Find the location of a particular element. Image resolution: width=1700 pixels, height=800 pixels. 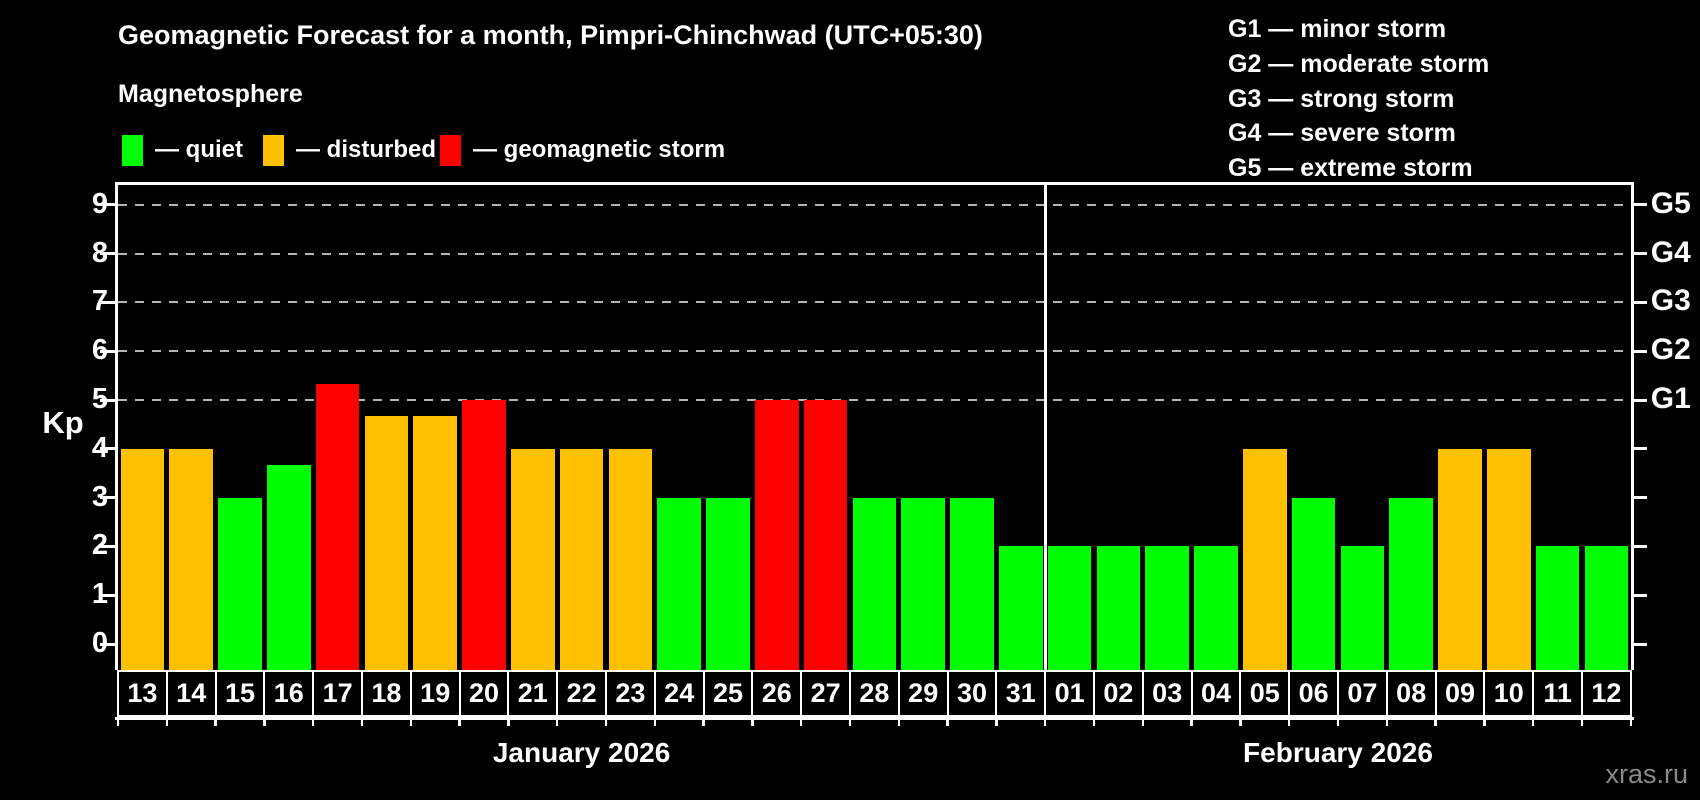

day-label-11: 11 is located at coordinates (1557, 693).